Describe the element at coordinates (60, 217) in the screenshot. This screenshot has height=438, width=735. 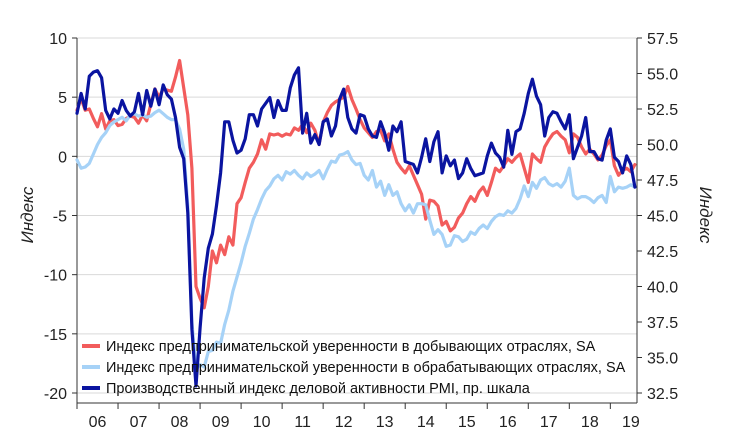
I see `y-tick-label-left: -5` at that location.